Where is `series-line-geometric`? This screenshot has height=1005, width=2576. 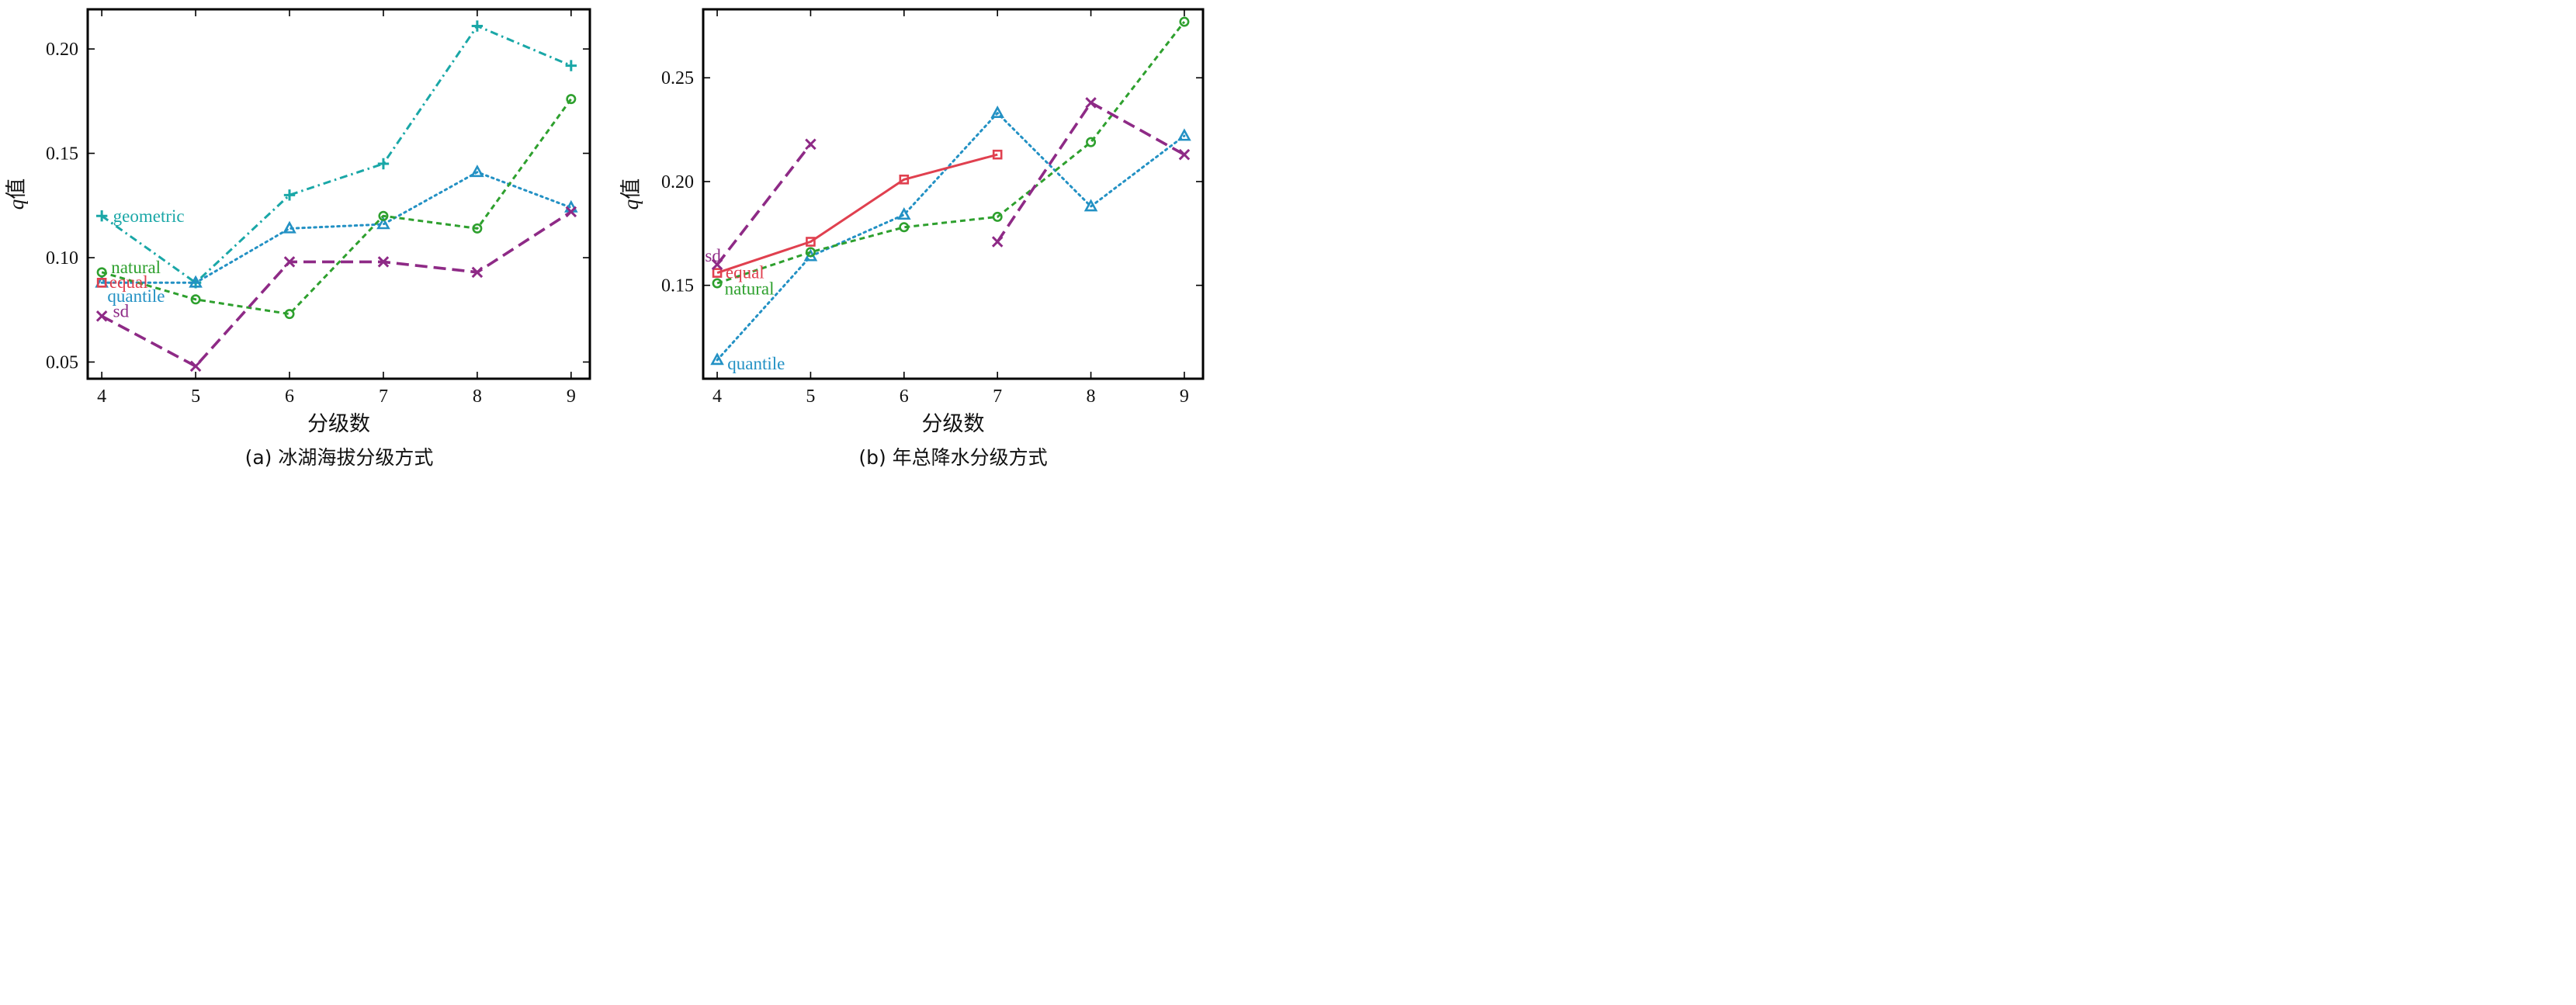
series-line-geometric is located at coordinates (336, 154).